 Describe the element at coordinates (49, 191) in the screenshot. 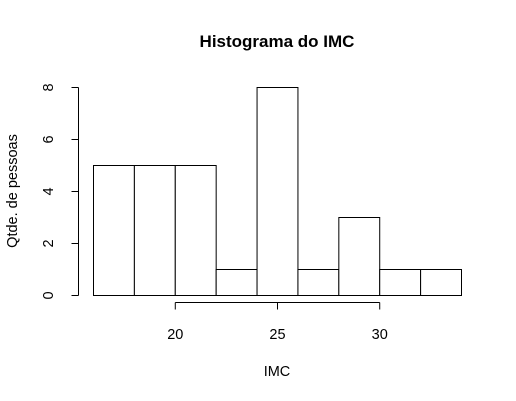

I see `y-tick-label-4: 4` at that location.